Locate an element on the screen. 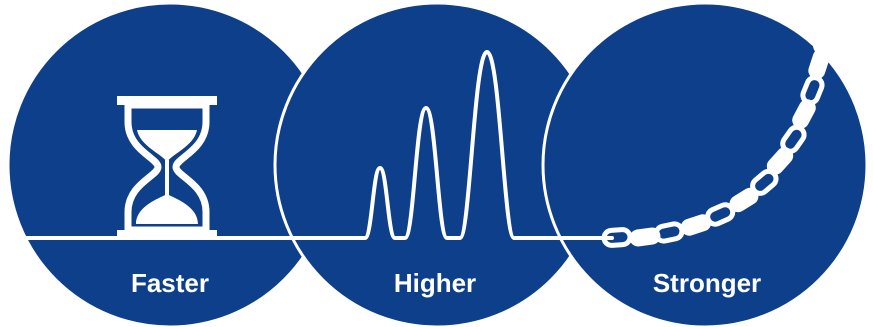 The height and width of the screenshot is (327, 873). label-stronger: Stronger is located at coordinates (707, 283).